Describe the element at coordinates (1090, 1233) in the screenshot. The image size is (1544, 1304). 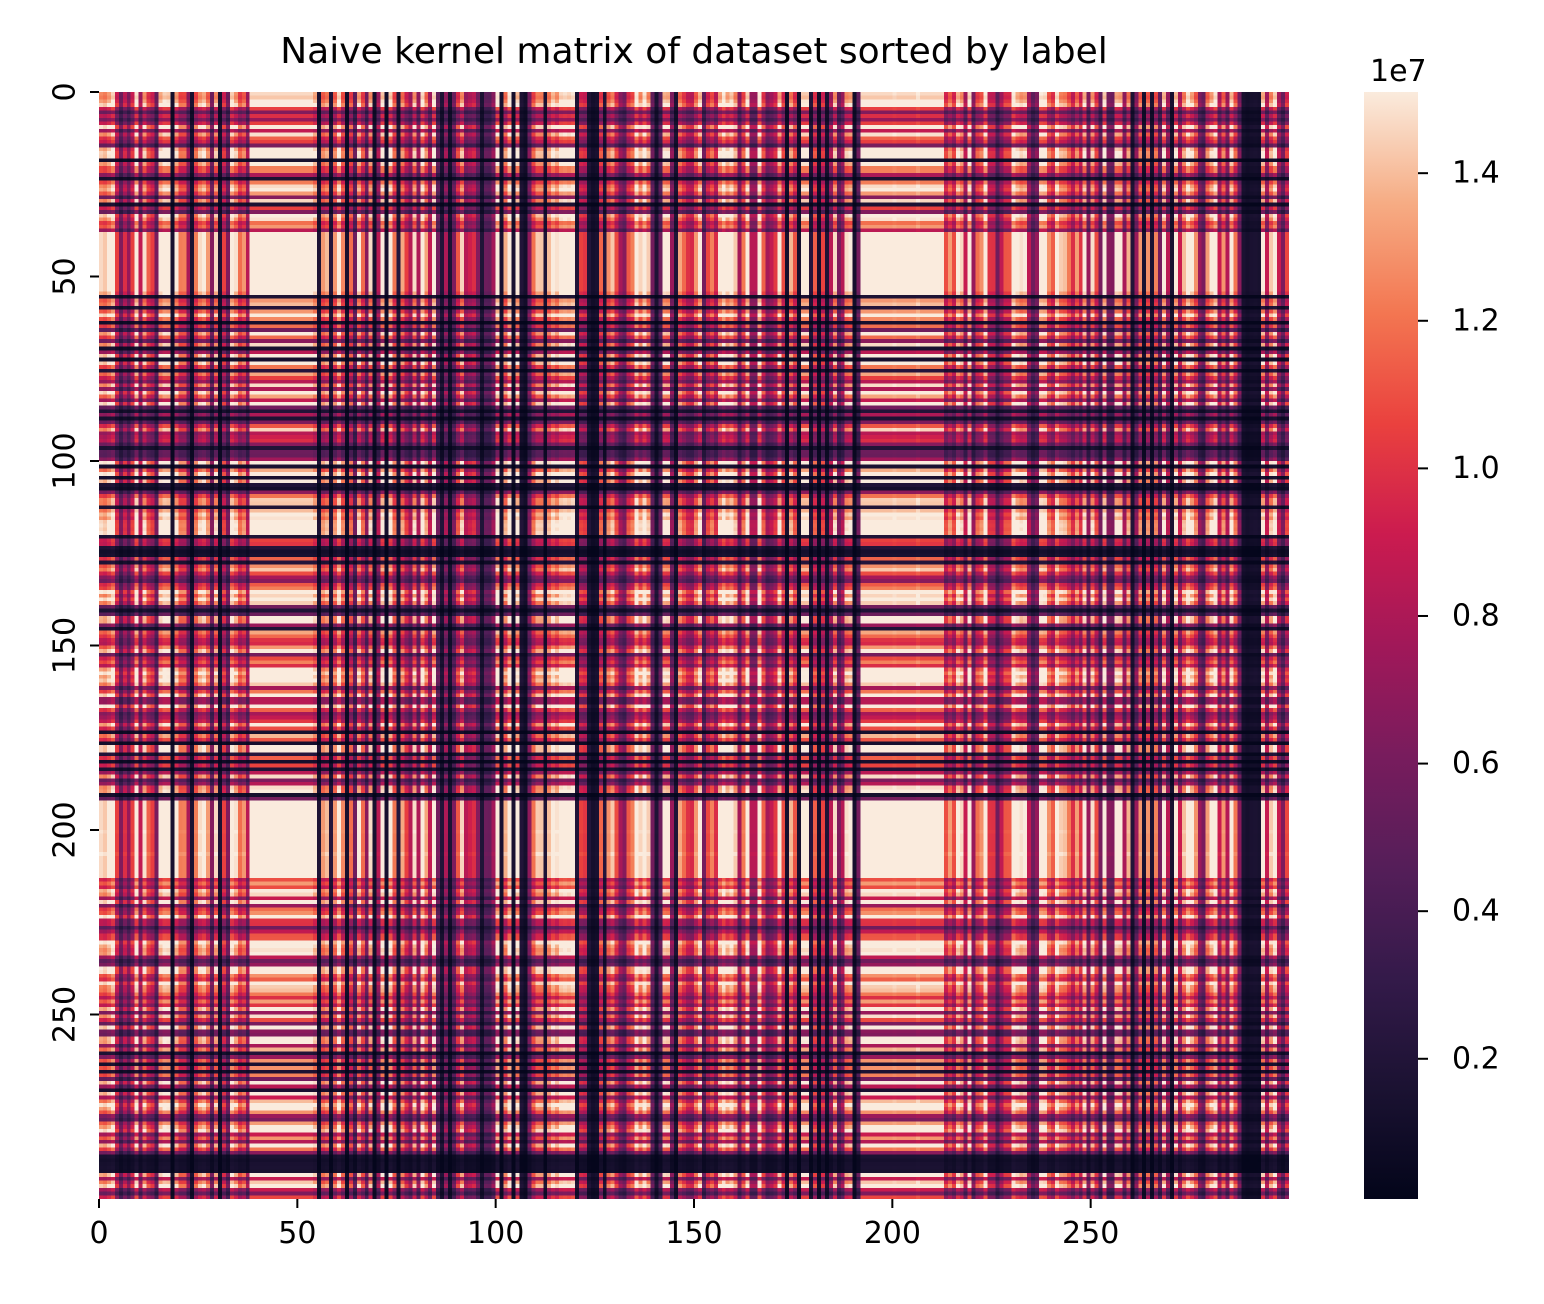
I see `x-tick-label: 250` at that location.